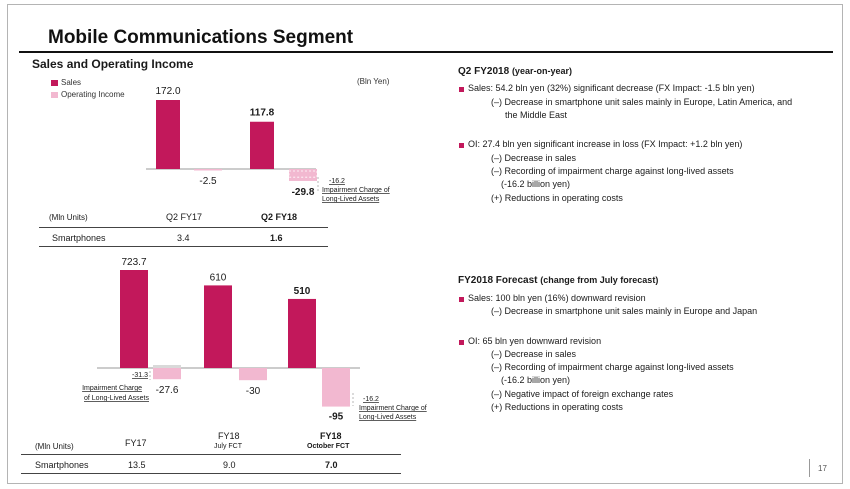  Describe the element at coordinates (536, 380) in the screenshot. I see `fy-oi-sub3: (-16.2 billion yen)` at that location.